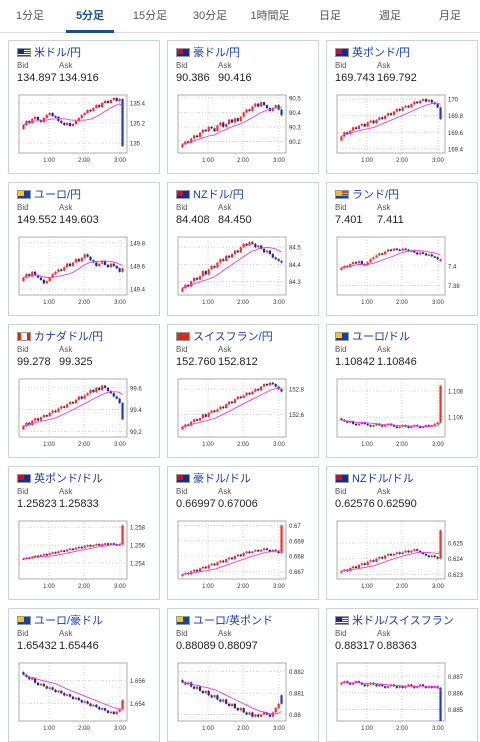  Describe the element at coordinates (69, 337) in the screenshot. I see `pair-name-link: カナダドル/円` at that location.